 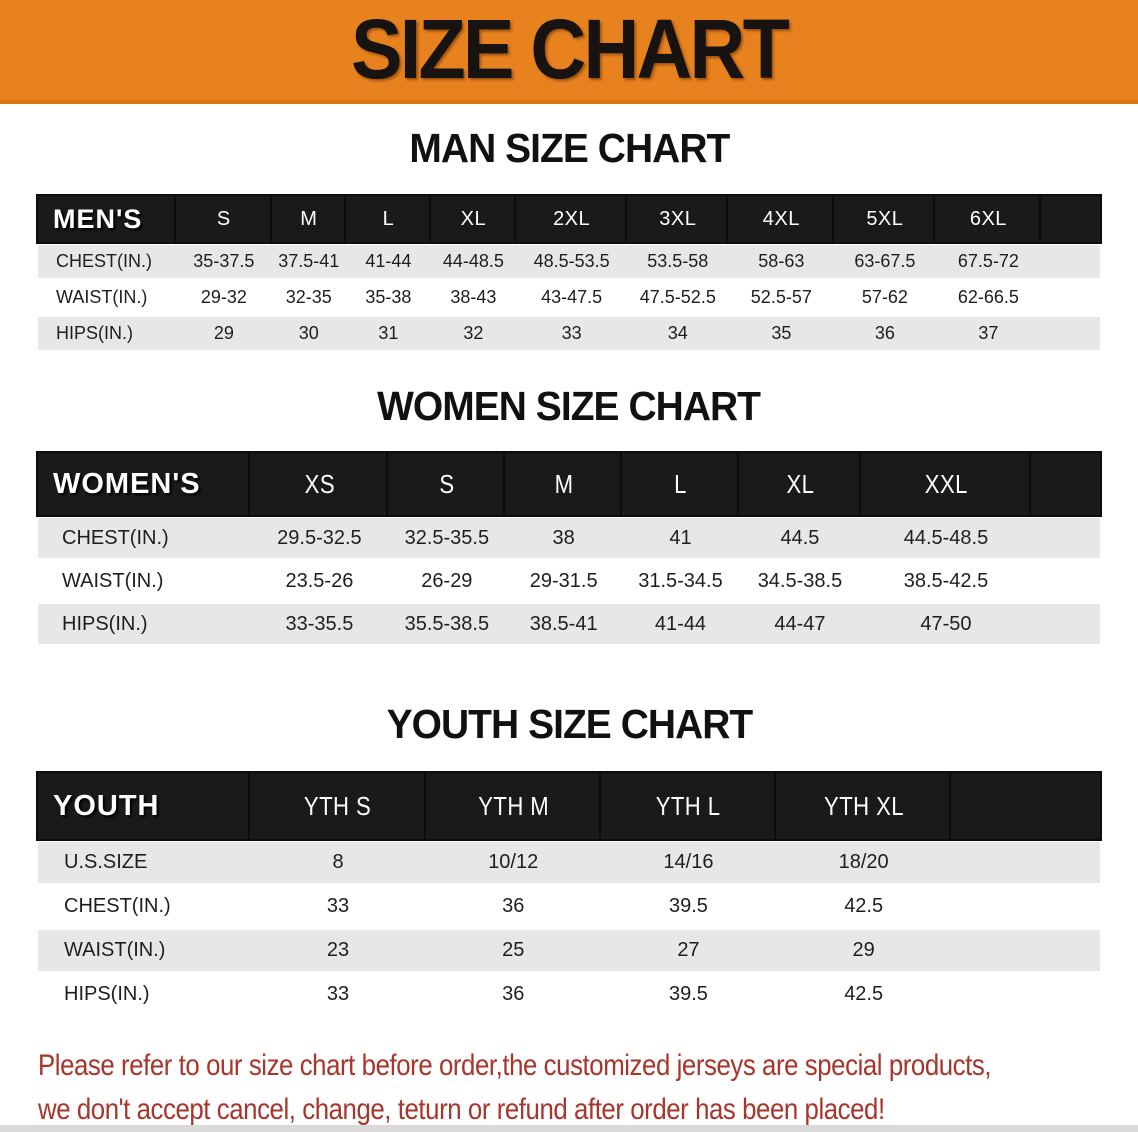 What do you see at coordinates (107, 219) in the screenshot?
I see `table-group-label: MEN'S` at bounding box center [107, 219].